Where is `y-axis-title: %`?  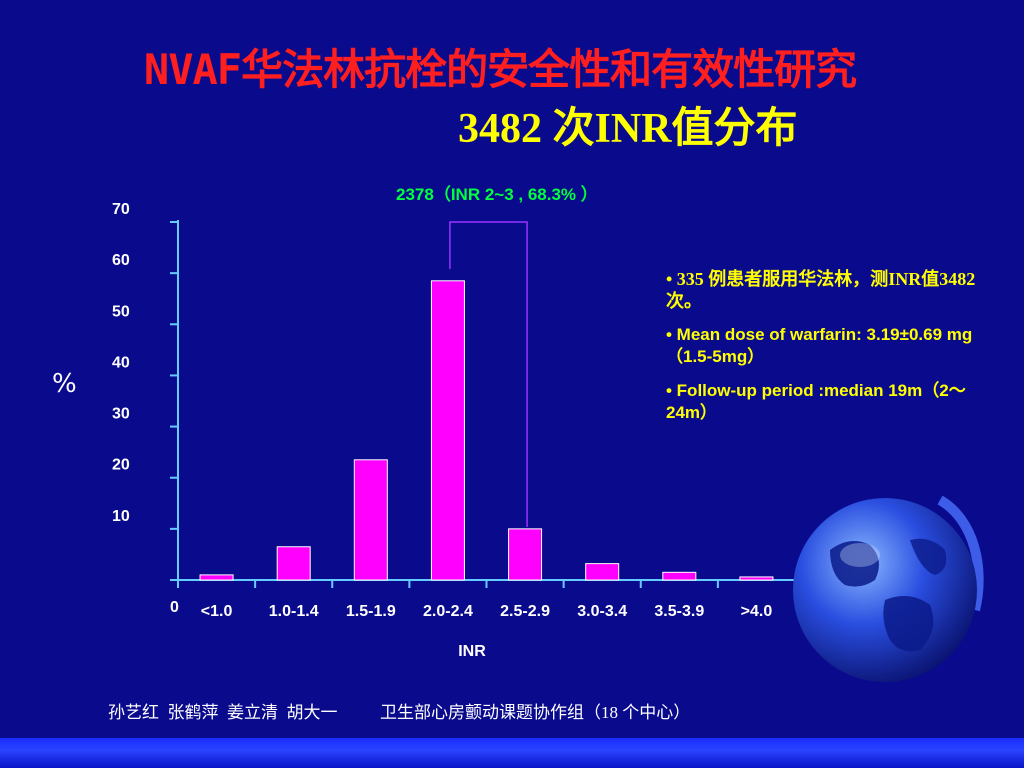 y-axis-title: % is located at coordinates (64, 384).